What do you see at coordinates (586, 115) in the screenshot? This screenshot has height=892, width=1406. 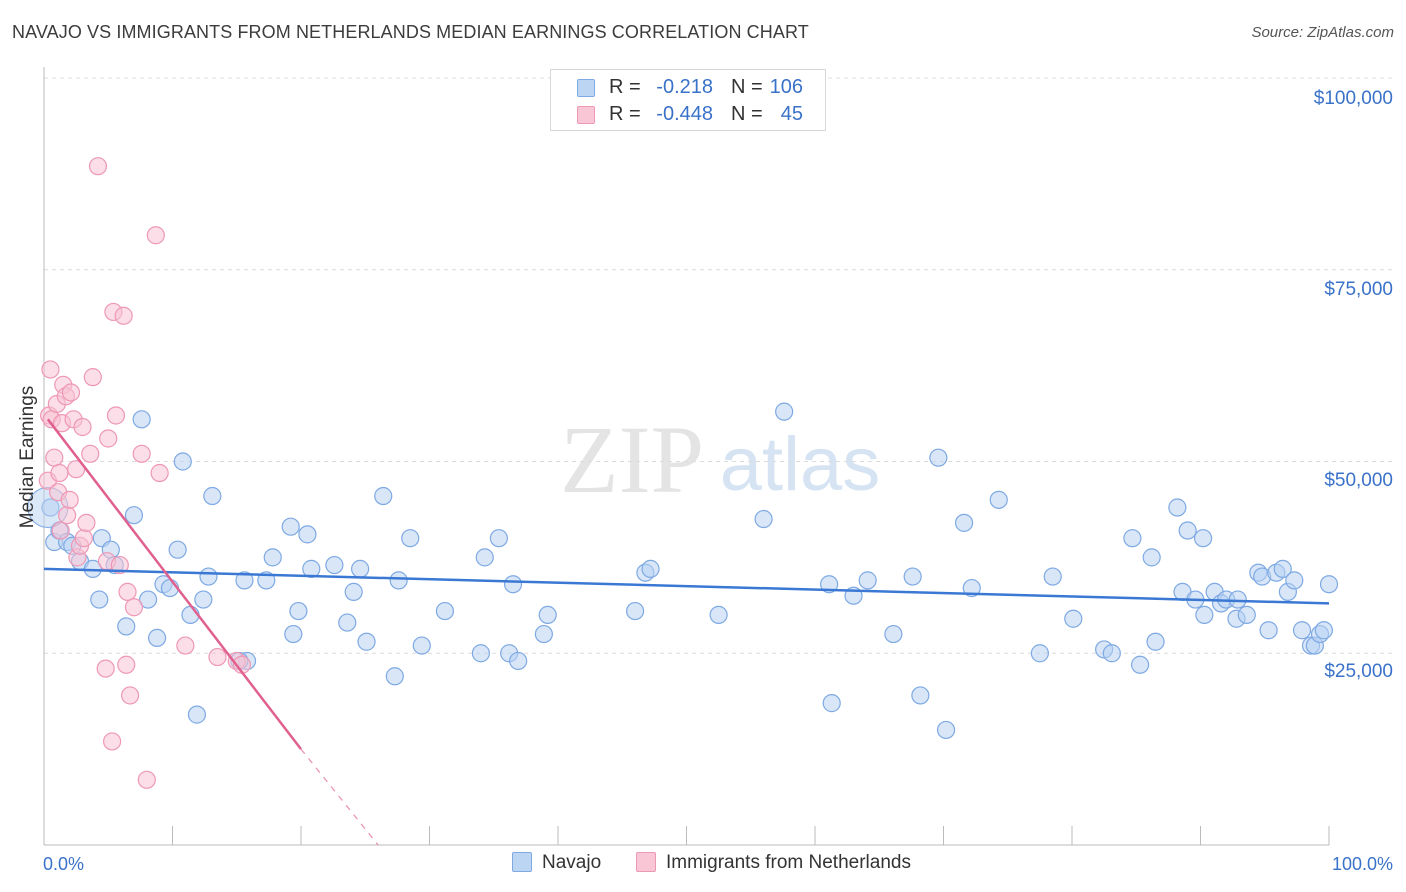 I see `netherlands-swatch` at bounding box center [586, 115].